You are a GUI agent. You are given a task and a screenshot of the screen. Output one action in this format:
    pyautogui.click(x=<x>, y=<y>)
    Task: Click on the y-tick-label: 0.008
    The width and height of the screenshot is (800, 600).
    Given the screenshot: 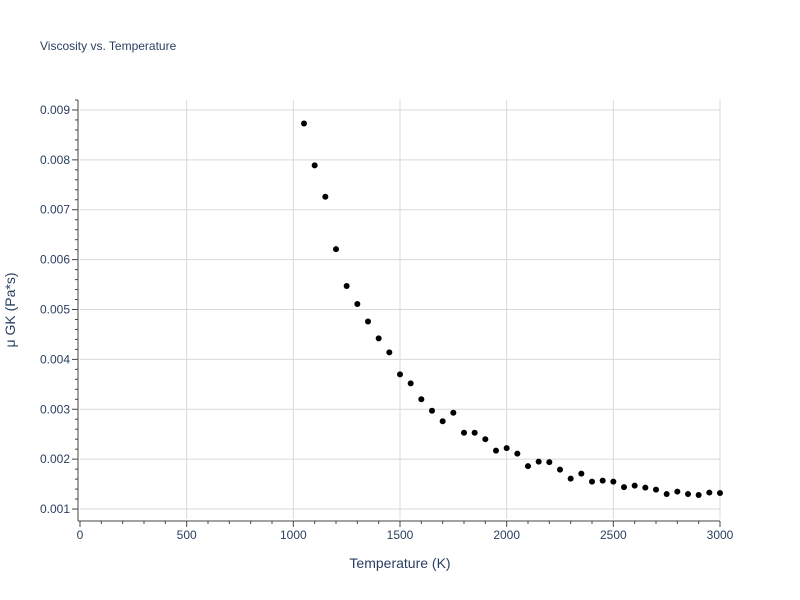 What is the action you would take?
    pyautogui.click(x=55, y=160)
    